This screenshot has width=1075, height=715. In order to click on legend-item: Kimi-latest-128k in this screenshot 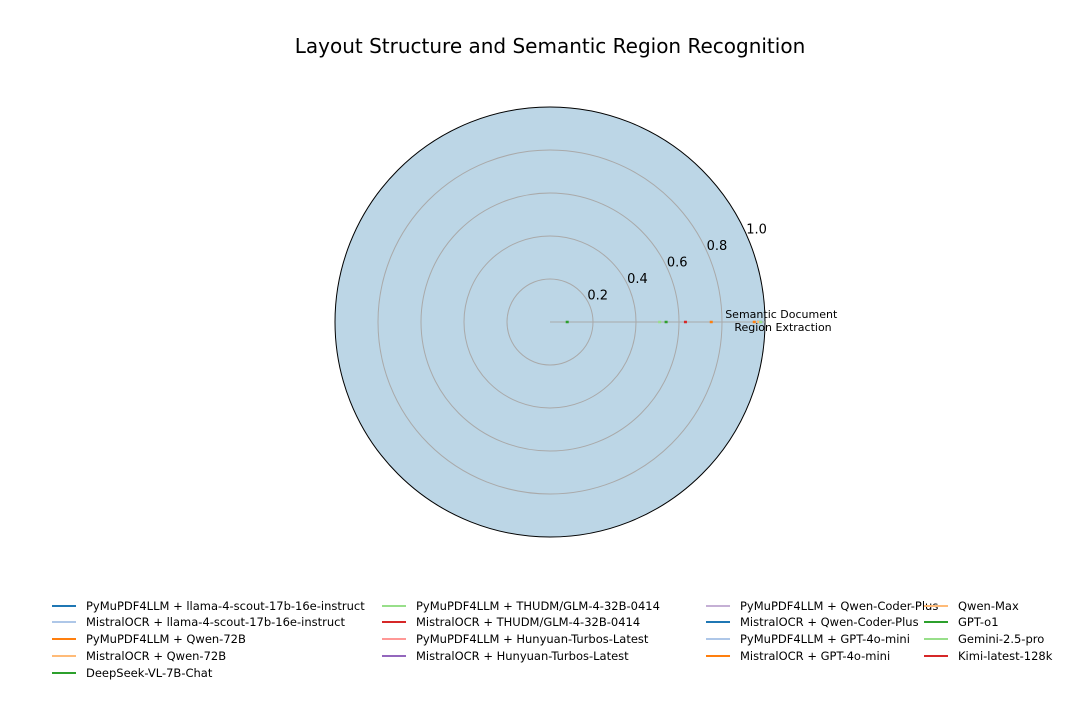, I will do `click(988, 655)`.